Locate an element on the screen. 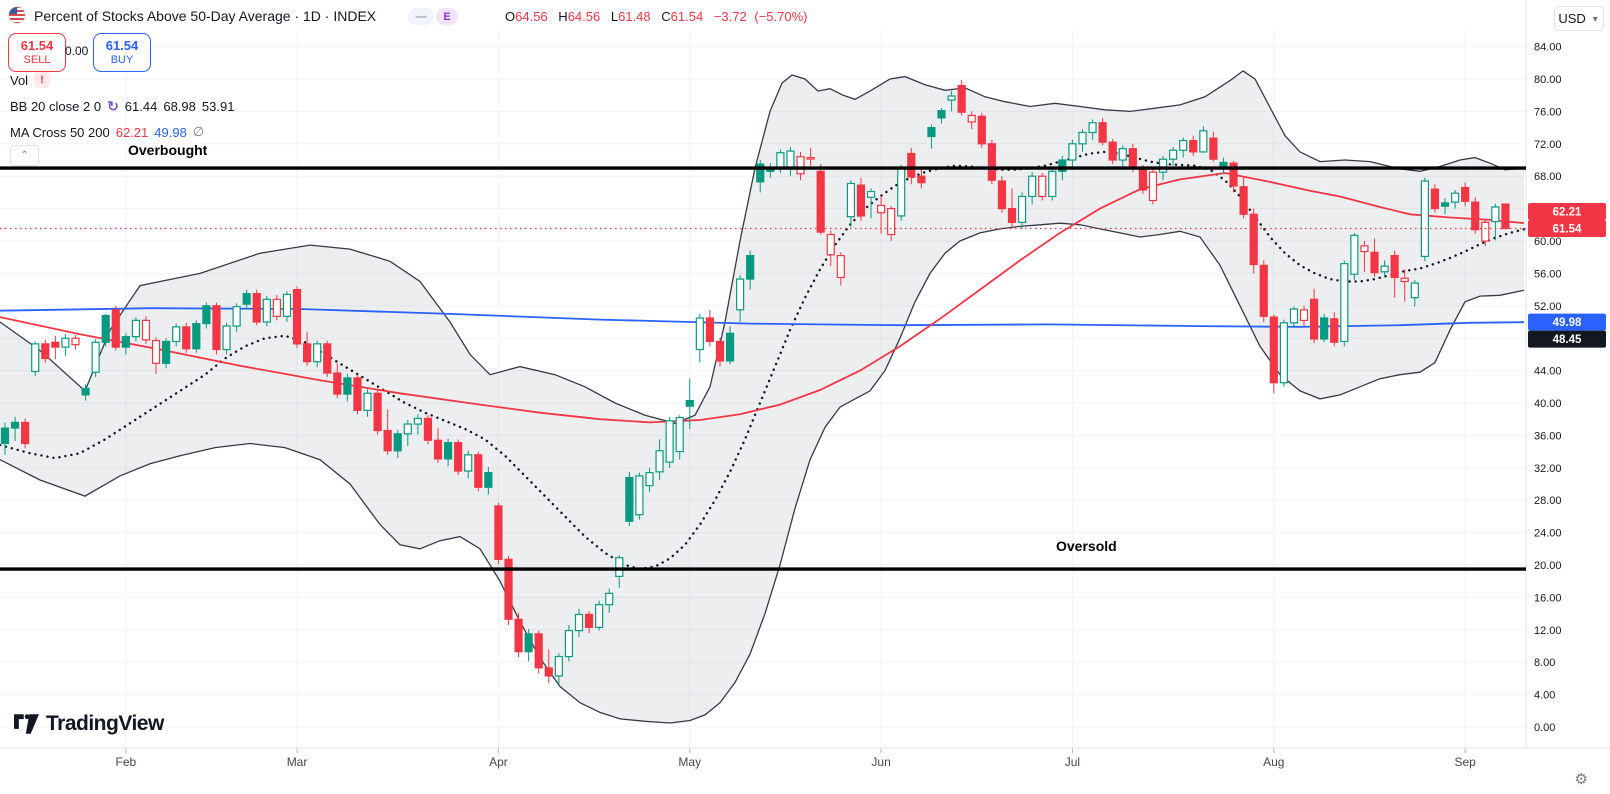  oversold-label: Oversold is located at coordinates (1086, 546).